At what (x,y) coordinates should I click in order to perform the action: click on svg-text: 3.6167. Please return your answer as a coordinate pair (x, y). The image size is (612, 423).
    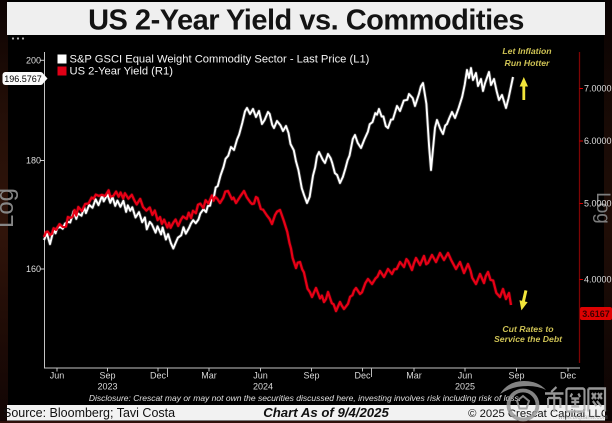
    Looking at the image, I should click on (596, 314).